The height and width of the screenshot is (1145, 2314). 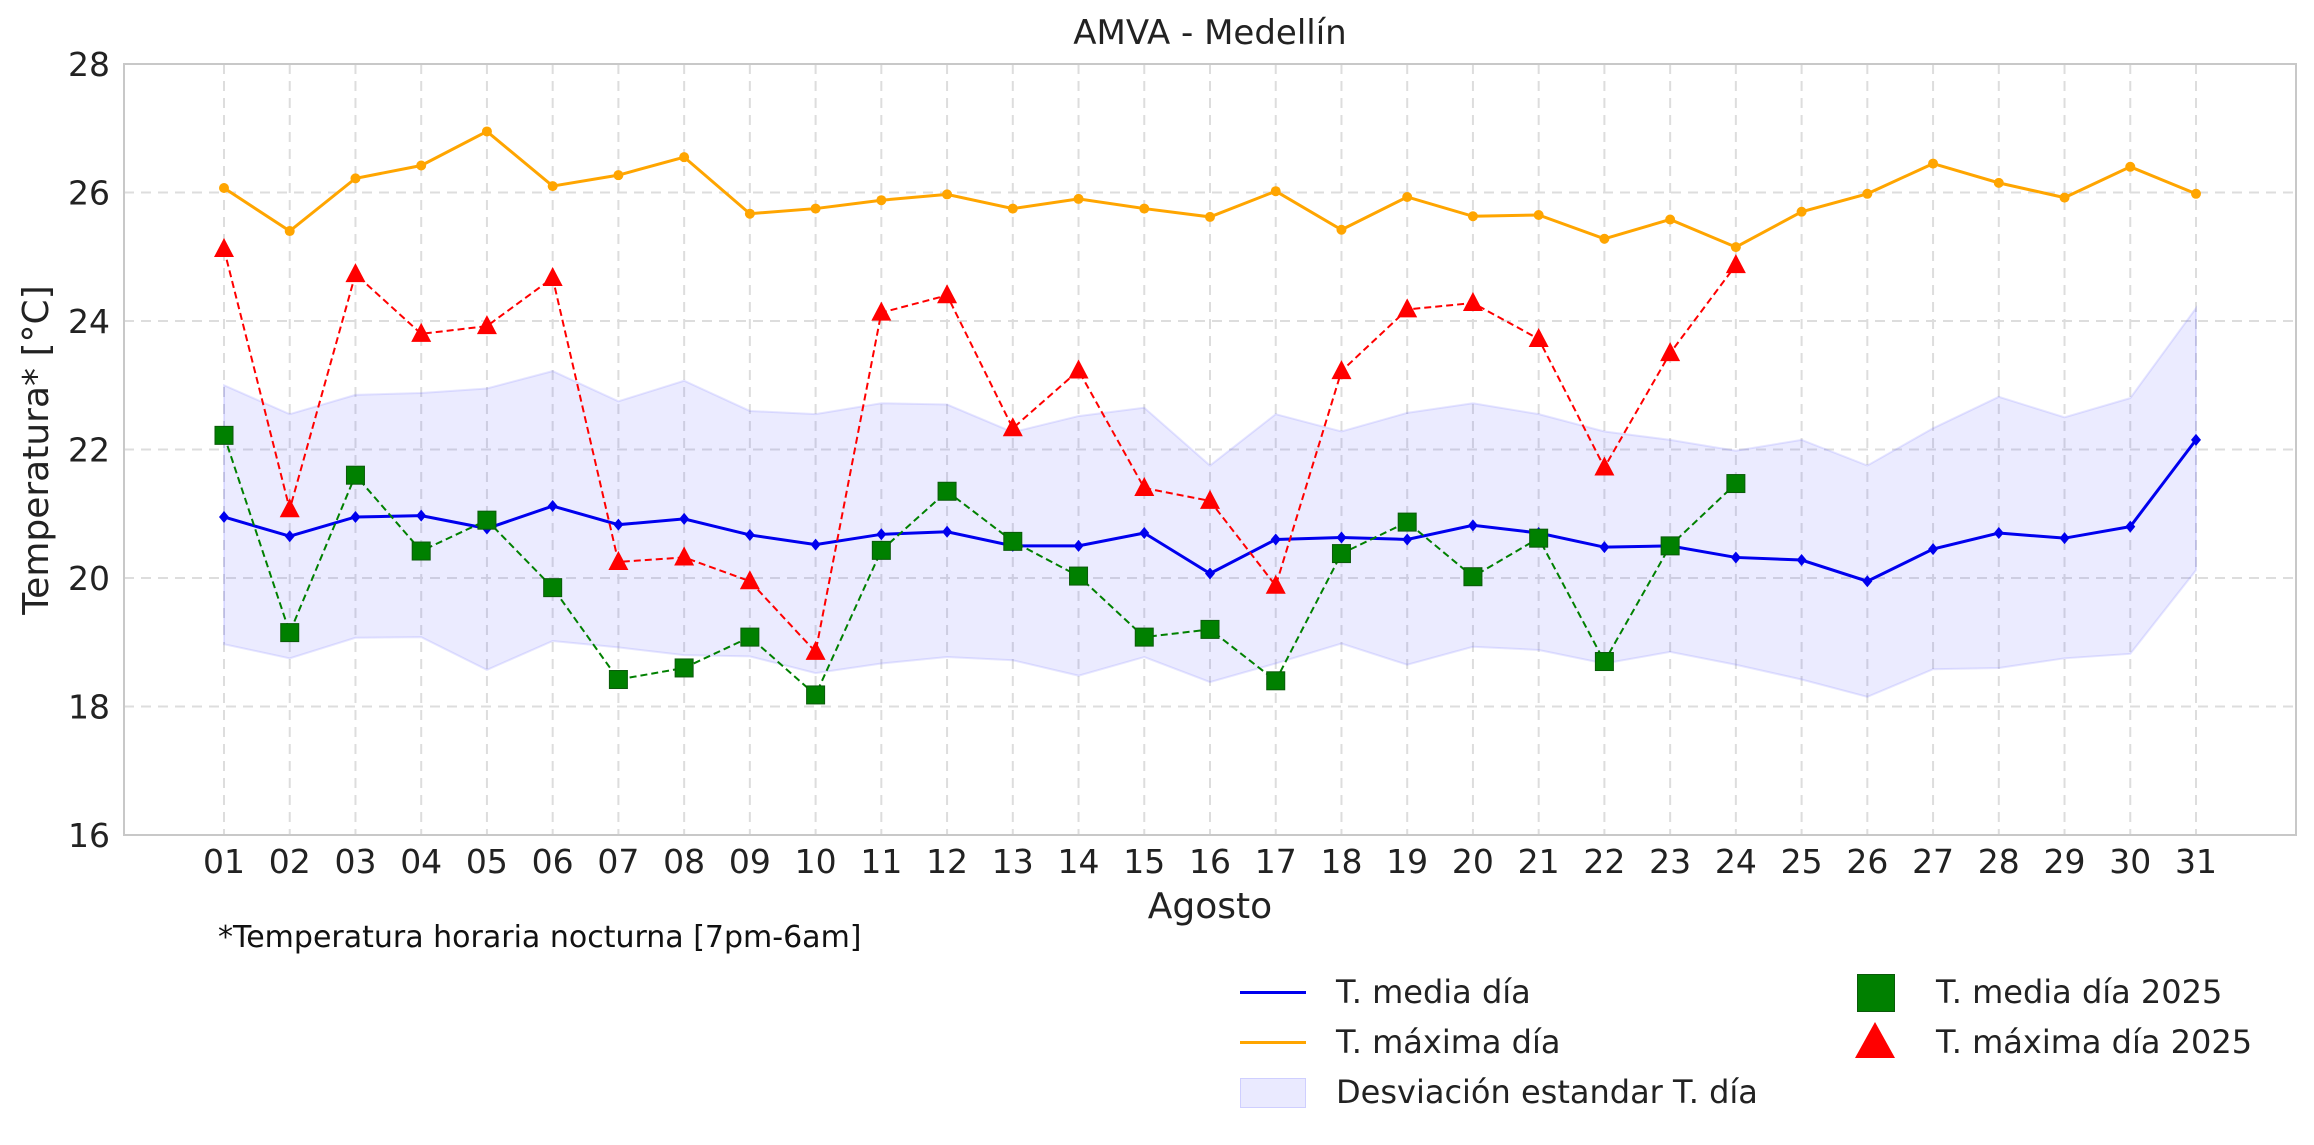 I want to click on x-tick-label: 08, so click(x=684, y=861).